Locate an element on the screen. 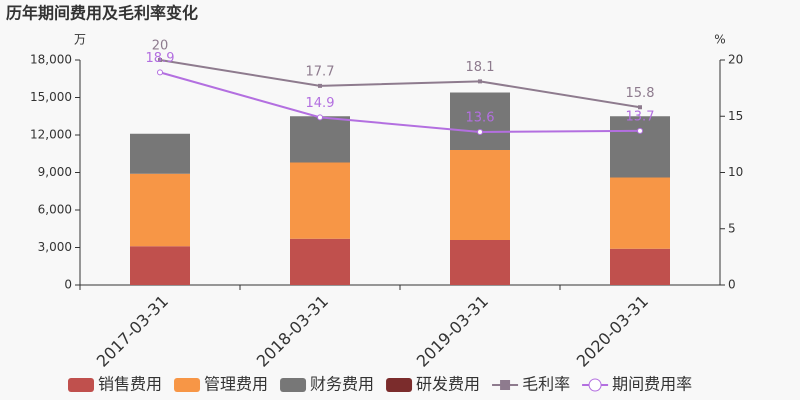 The height and width of the screenshot is (400, 800). x-tick-label: 2018-03-31 is located at coordinates (292, 331).